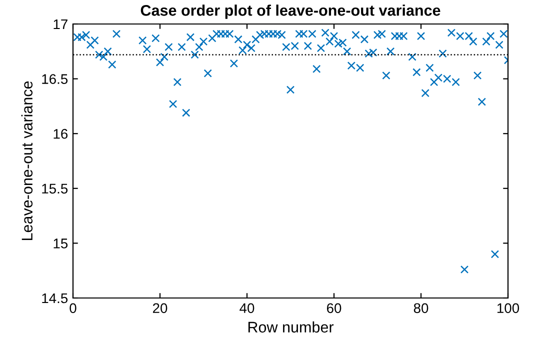 This screenshot has width=560, height=337. Describe the element at coordinates (61, 24) in the screenshot. I see `y-tick-label: 17` at that location.